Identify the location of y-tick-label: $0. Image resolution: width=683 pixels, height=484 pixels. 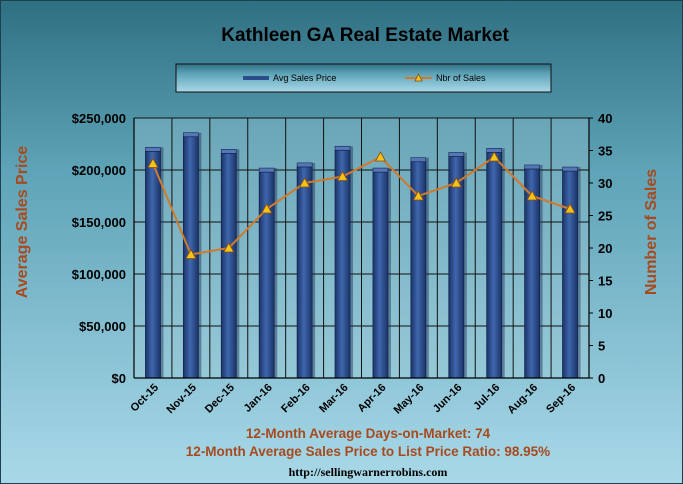
(119, 378).